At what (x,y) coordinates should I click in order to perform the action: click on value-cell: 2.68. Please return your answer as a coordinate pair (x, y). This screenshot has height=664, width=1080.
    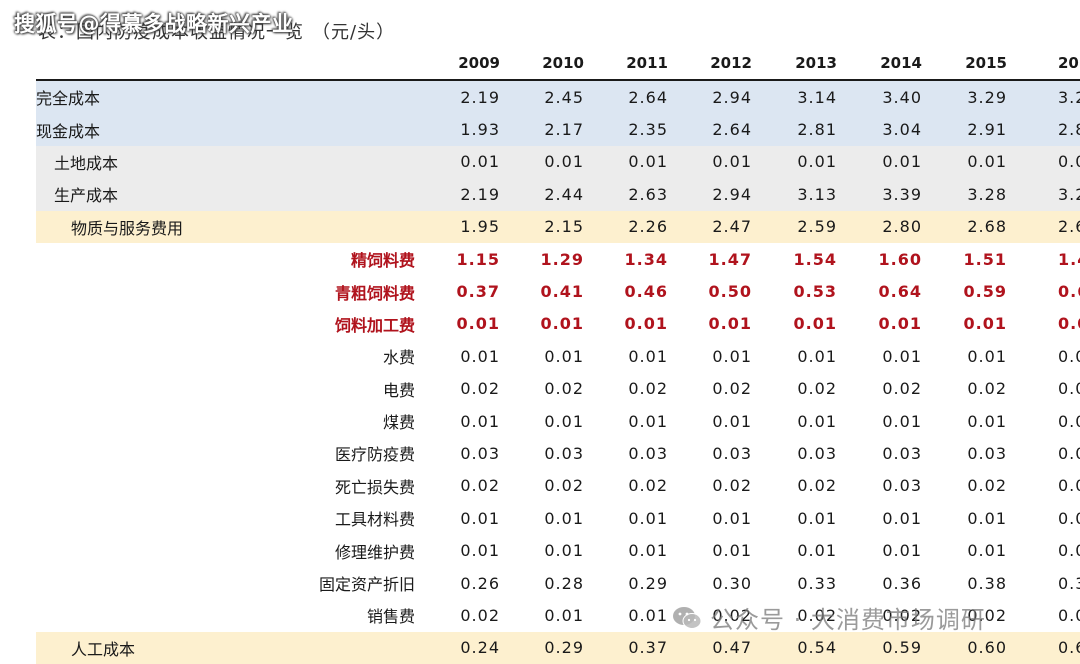
    Looking at the image, I should click on (987, 227).